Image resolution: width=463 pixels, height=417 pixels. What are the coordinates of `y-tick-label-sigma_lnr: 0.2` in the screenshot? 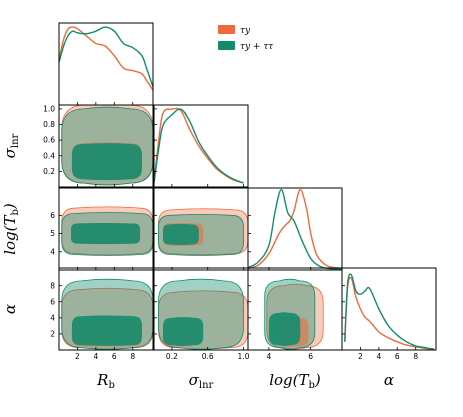 It's located at (49, 171).